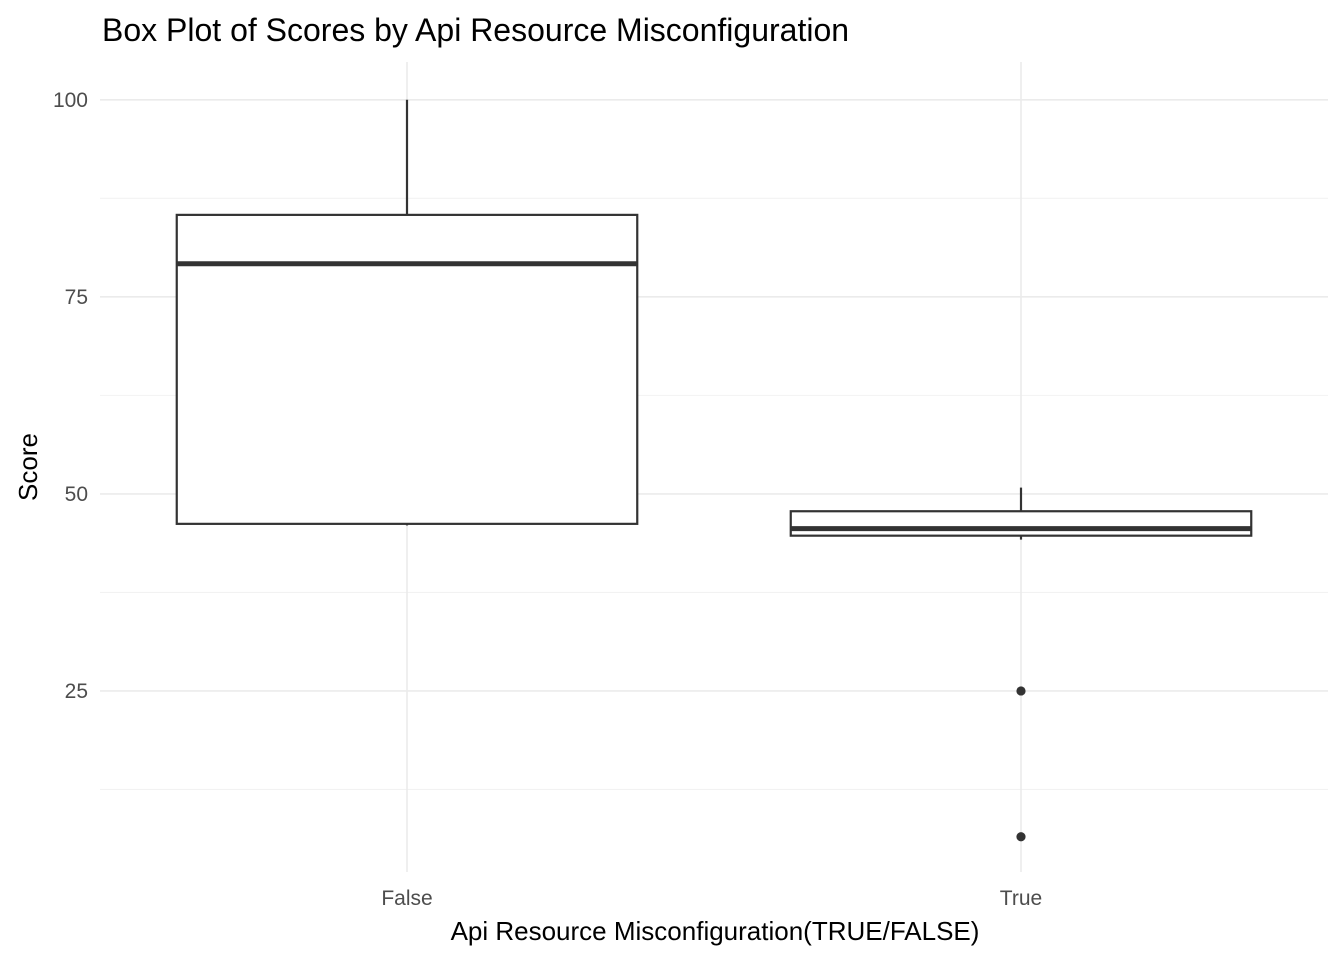 The height and width of the screenshot is (960, 1344). What do you see at coordinates (76, 691) in the screenshot?
I see `y-tick-label: 25` at bounding box center [76, 691].